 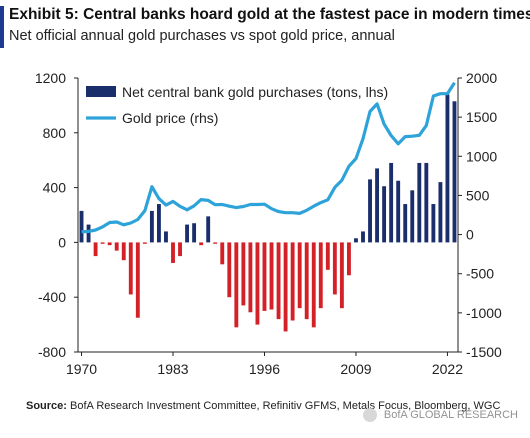 I want to click on x-tick-label: 2022, so click(x=447, y=369).